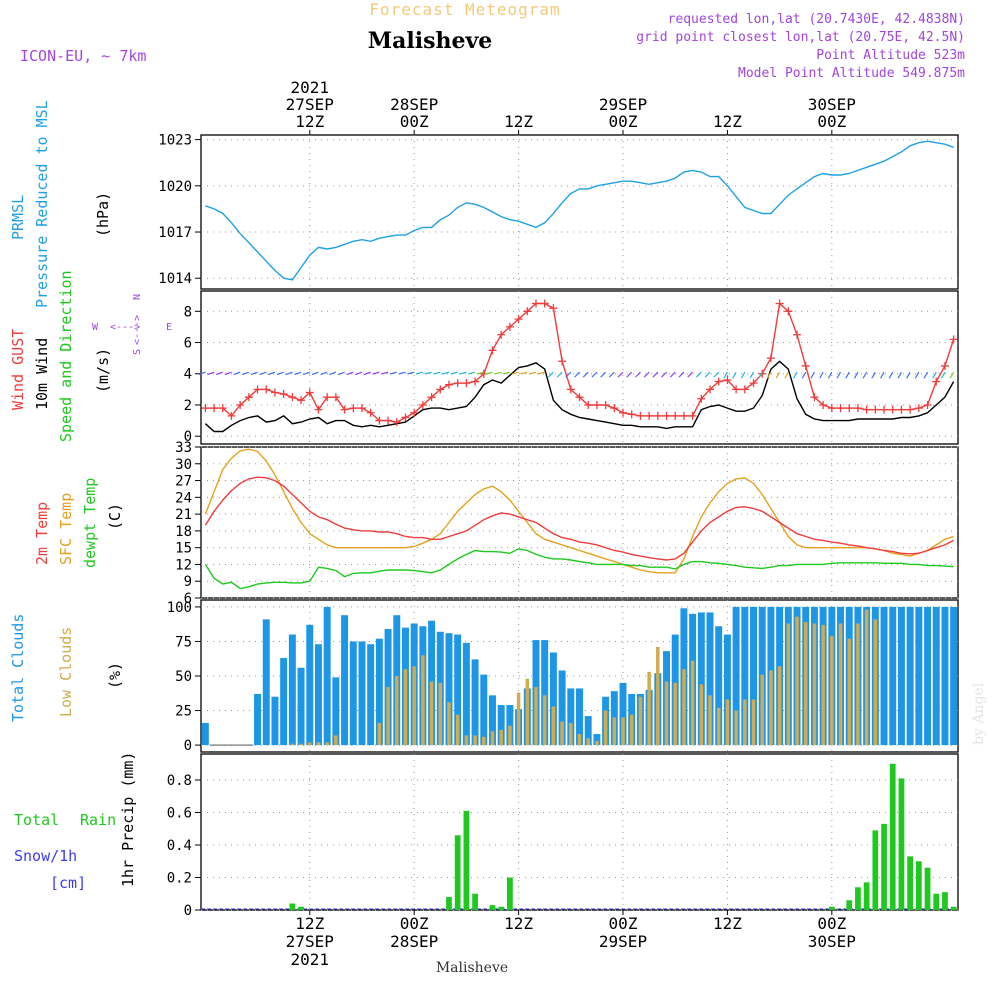 Image resolution: width=1000 pixels, height=1000 pixels. Describe the element at coordinates (832, 941) in the screenshot. I see `x-tick-label-bottom: 30SEP` at that location.